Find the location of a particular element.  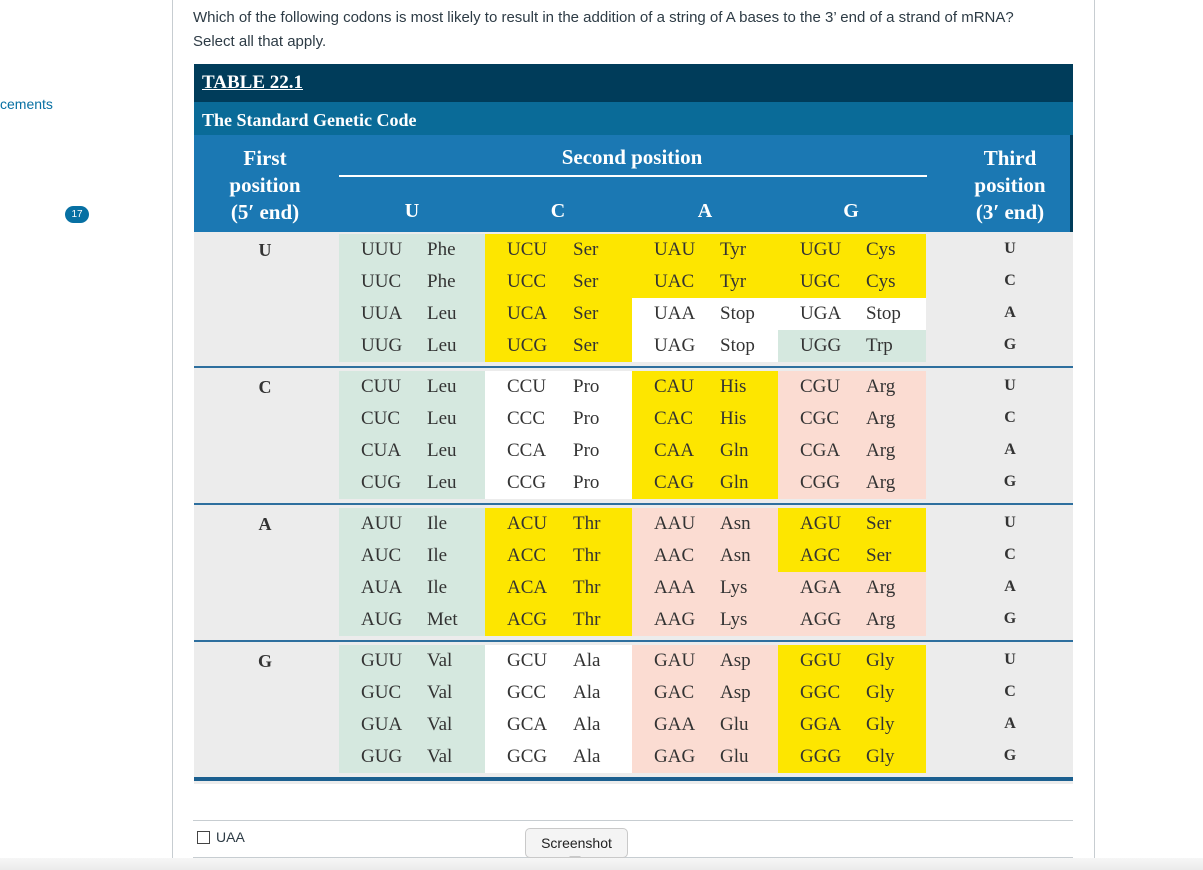

amino-acid: Ile is located at coordinates (437, 523).